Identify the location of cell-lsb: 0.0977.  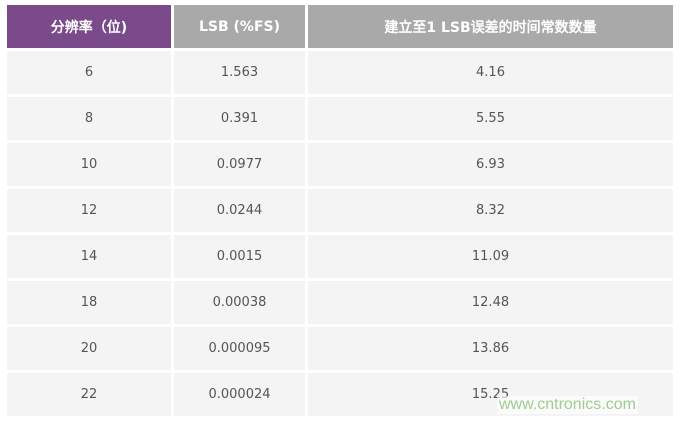
(239, 164).